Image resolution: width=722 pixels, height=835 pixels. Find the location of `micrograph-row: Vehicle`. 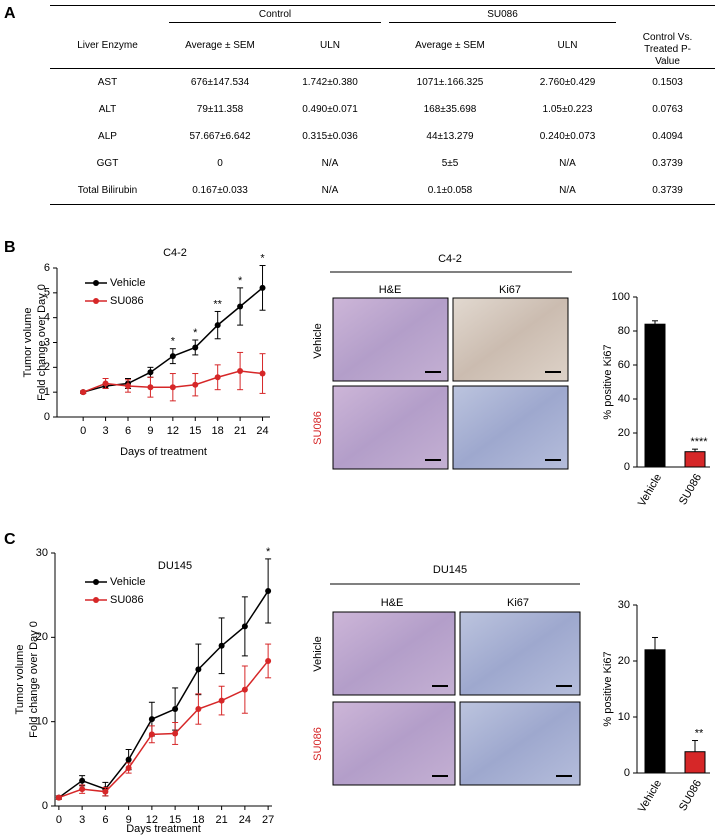

micrograph-row: Vehicle is located at coordinates (318, 653).